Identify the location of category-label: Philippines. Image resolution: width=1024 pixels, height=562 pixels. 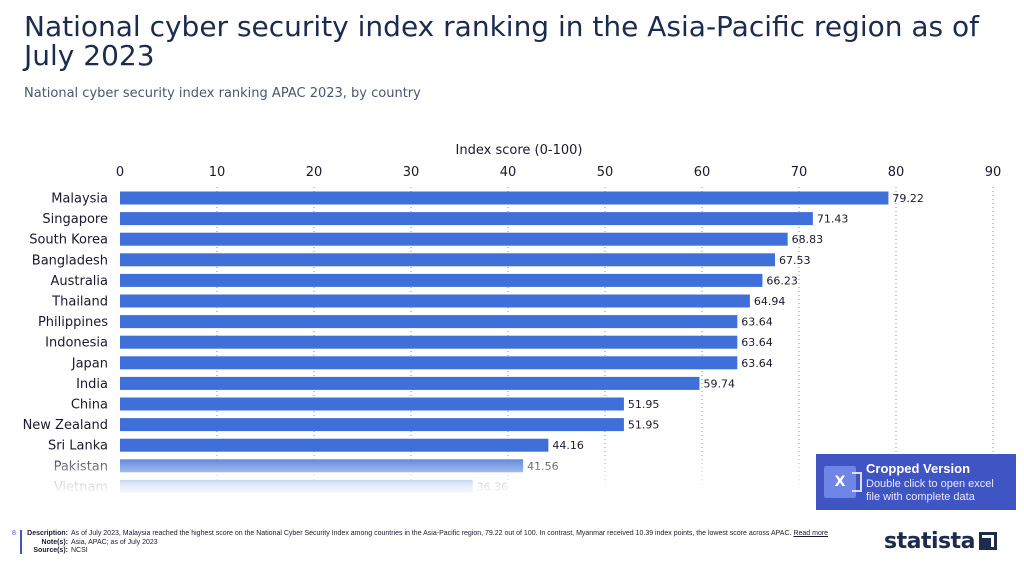
(73, 322).